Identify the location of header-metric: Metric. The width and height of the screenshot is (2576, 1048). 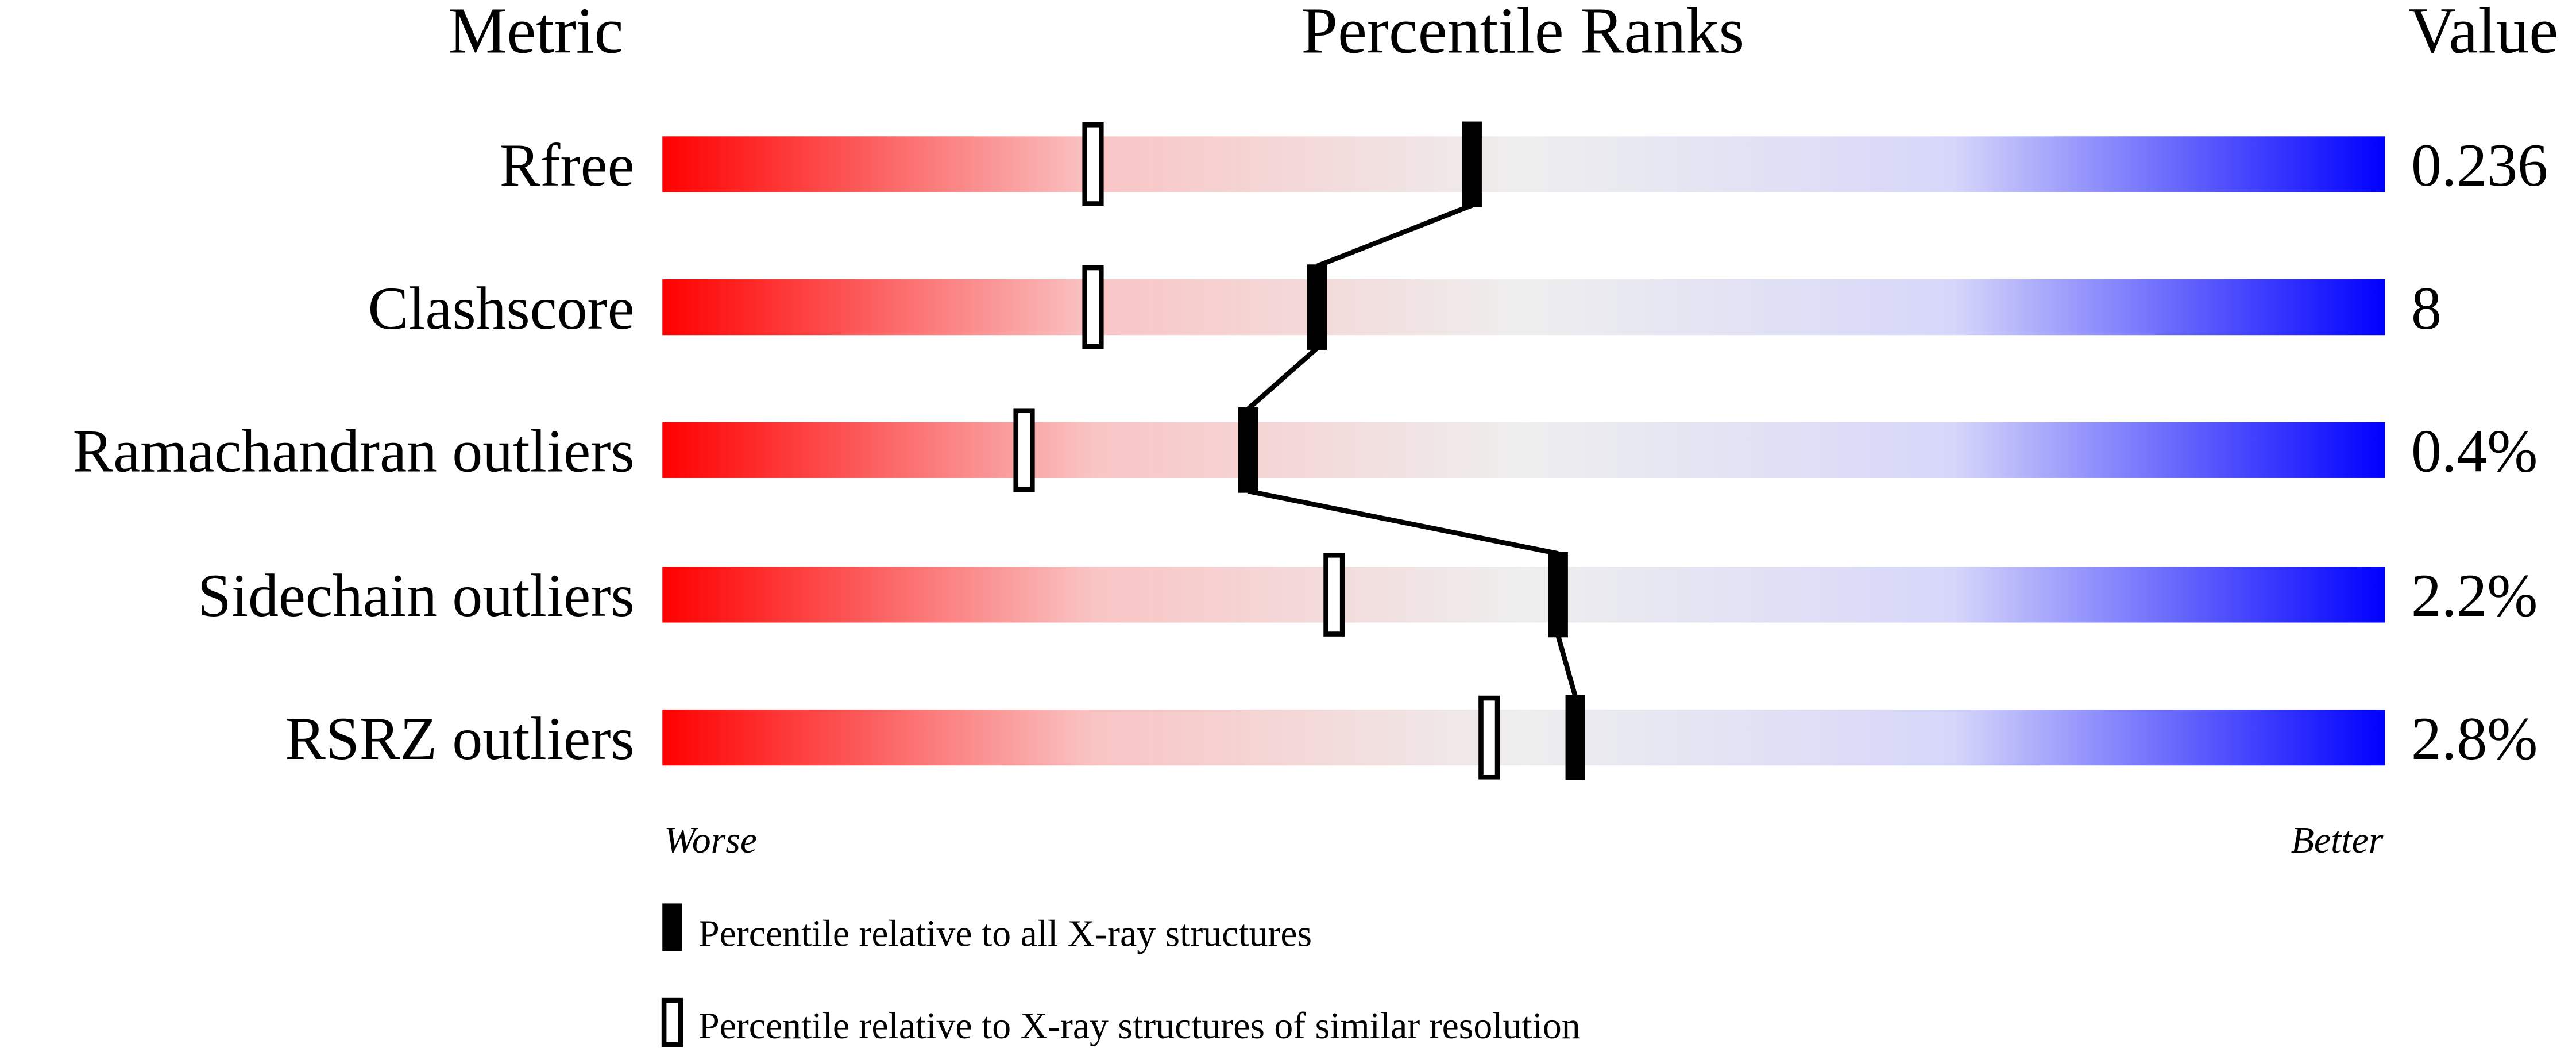
(536, 33).